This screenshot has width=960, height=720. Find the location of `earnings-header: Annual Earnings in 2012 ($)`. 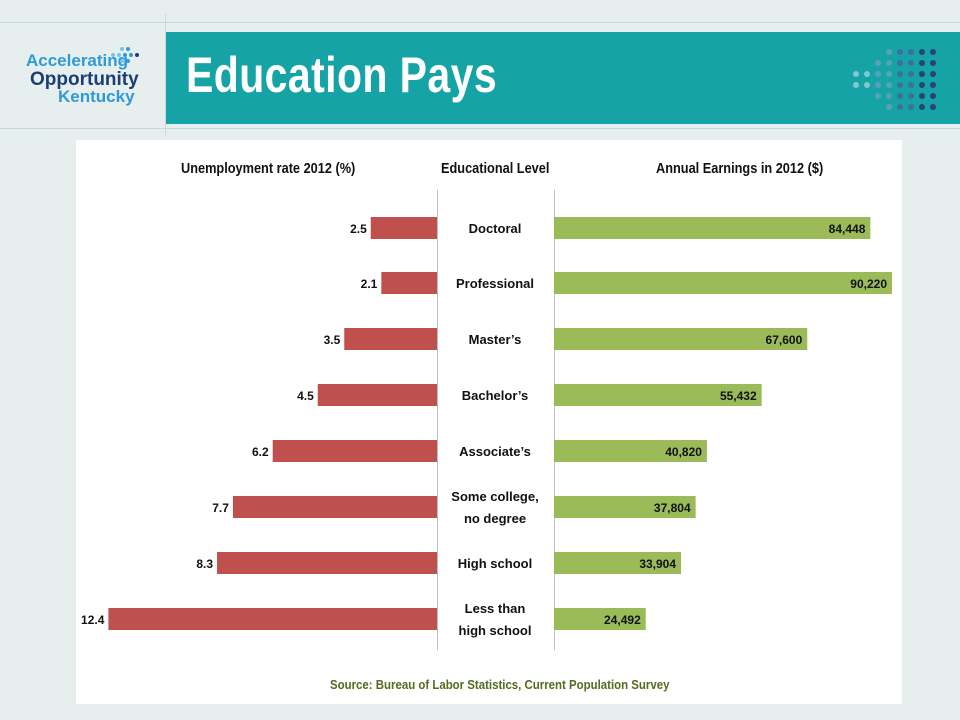

earnings-header: Annual Earnings in 2012 ($) is located at coordinates (740, 168).